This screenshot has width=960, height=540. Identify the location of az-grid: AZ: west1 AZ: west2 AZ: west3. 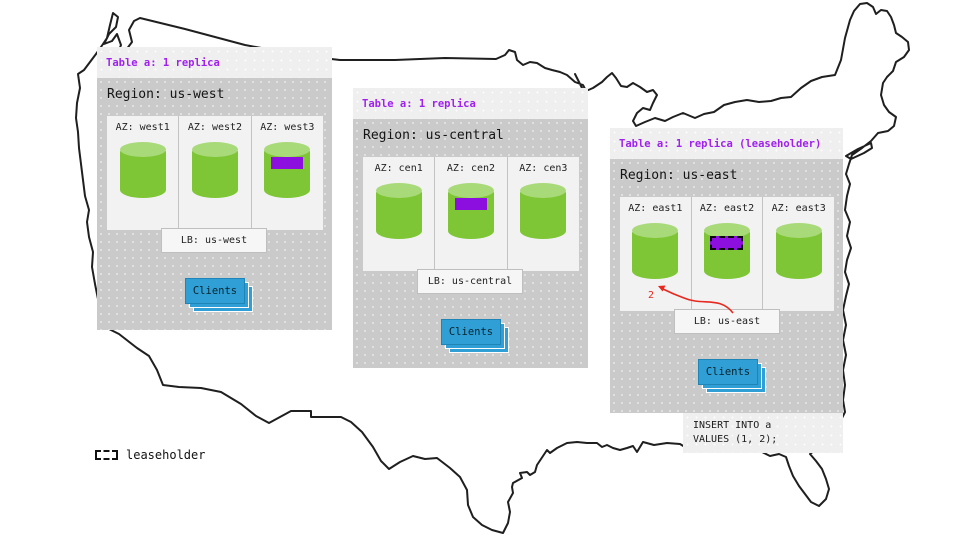
(215, 173).